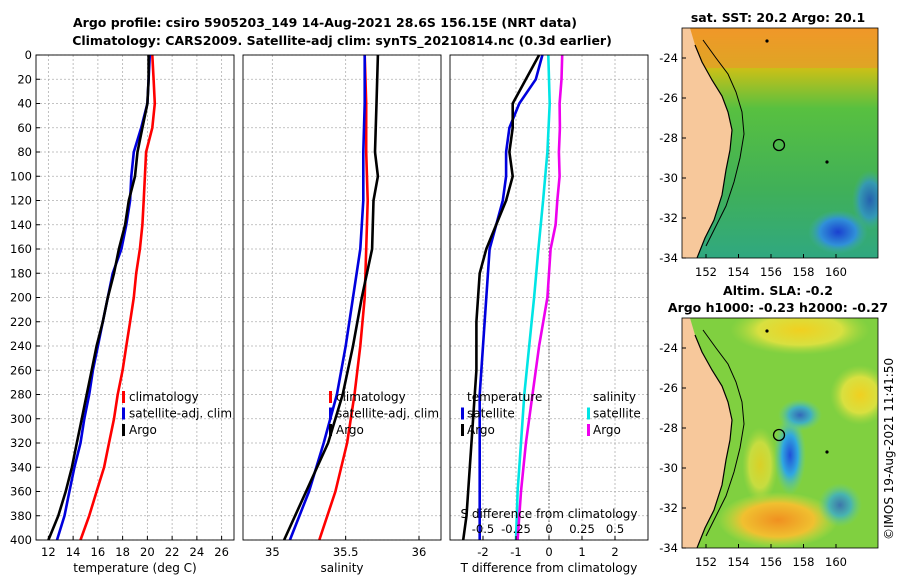 The width and height of the screenshot is (900, 580). Describe the element at coordinates (491, 414) in the screenshot. I see `legend-label: satellite` at that location.